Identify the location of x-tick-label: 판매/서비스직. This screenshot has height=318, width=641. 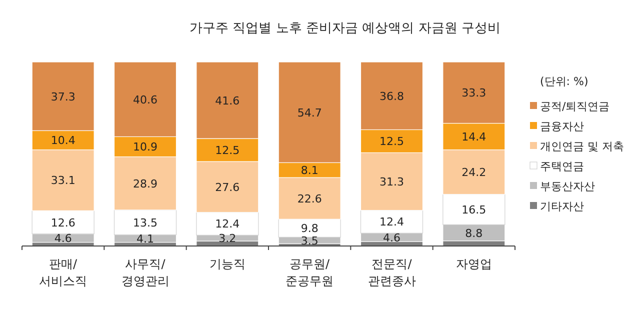
(63, 272).